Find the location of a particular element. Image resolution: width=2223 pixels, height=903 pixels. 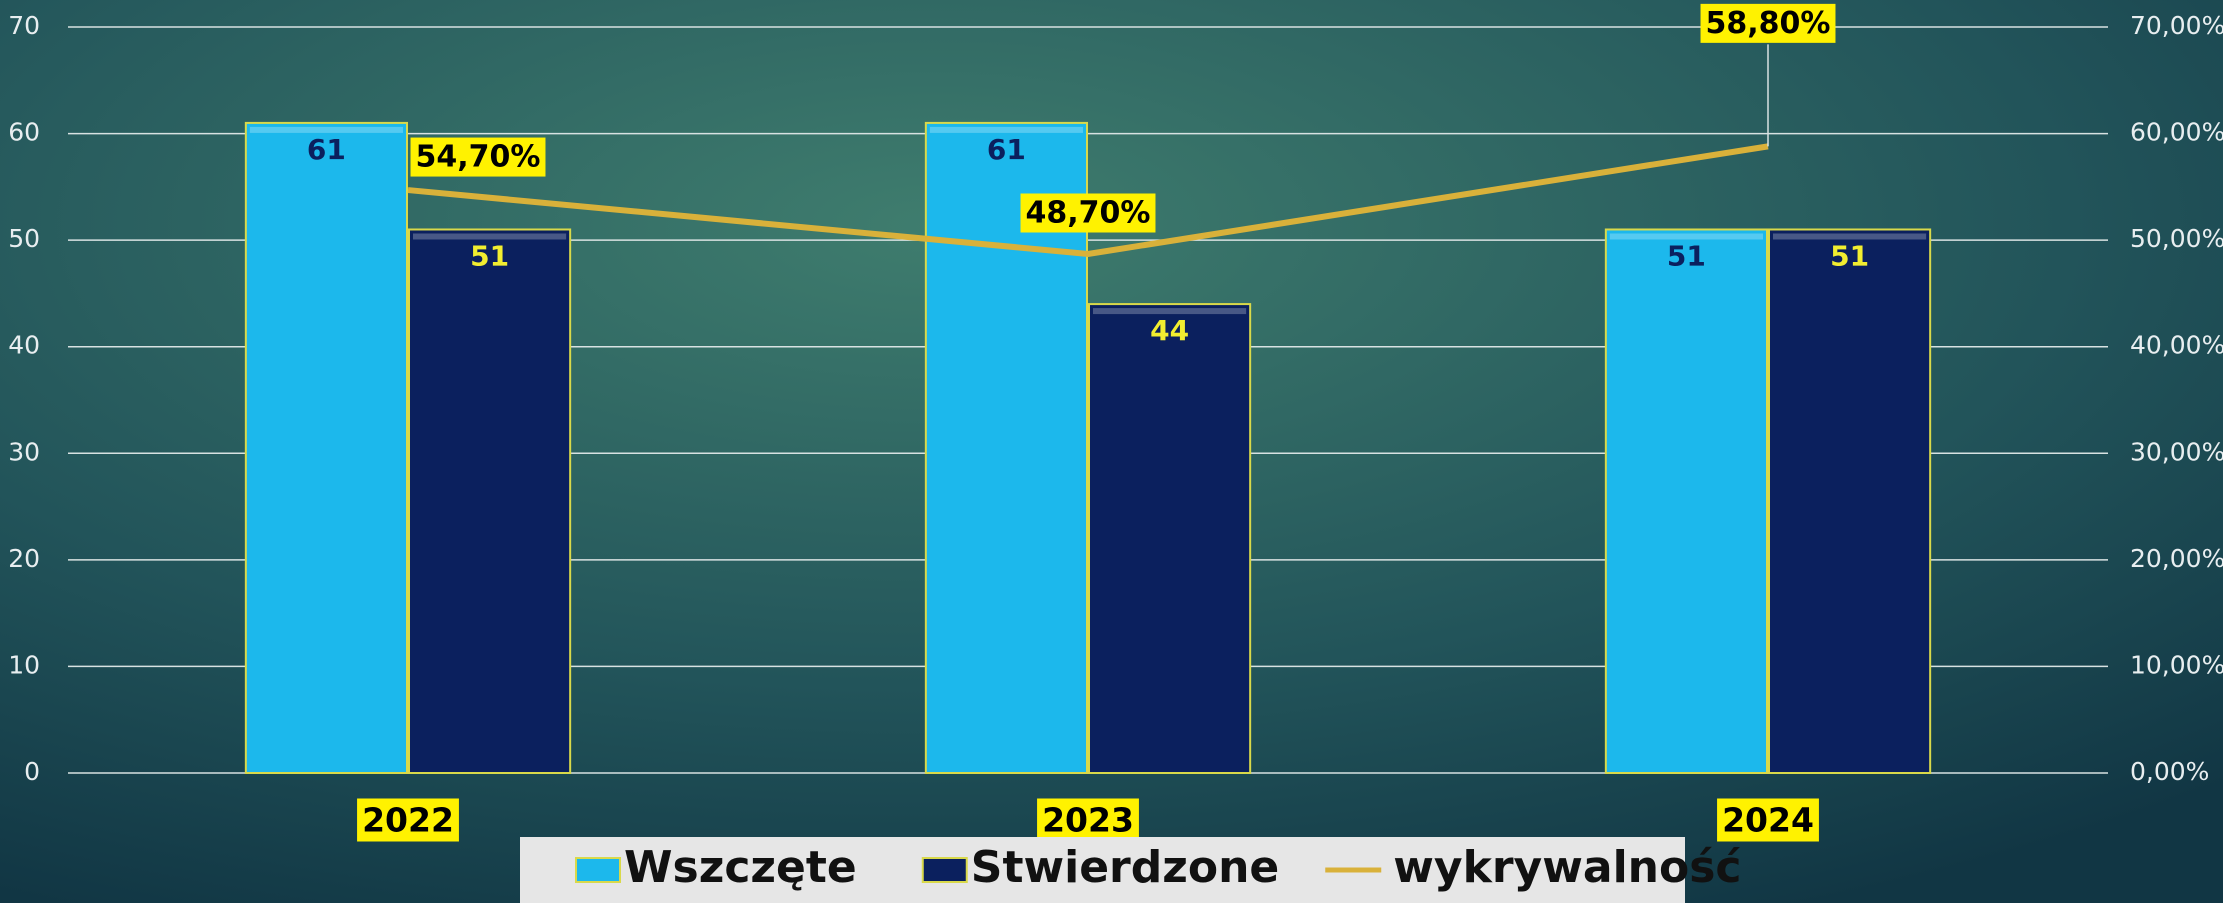

y-tick-label: 0 is located at coordinates (32, 771).